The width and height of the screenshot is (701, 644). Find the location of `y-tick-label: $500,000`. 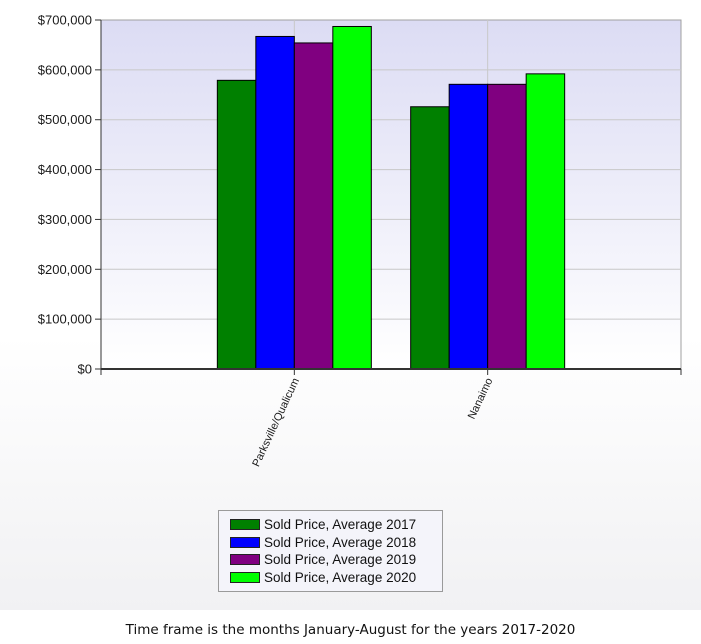

y-tick-label: $500,000 is located at coordinates (65, 119).